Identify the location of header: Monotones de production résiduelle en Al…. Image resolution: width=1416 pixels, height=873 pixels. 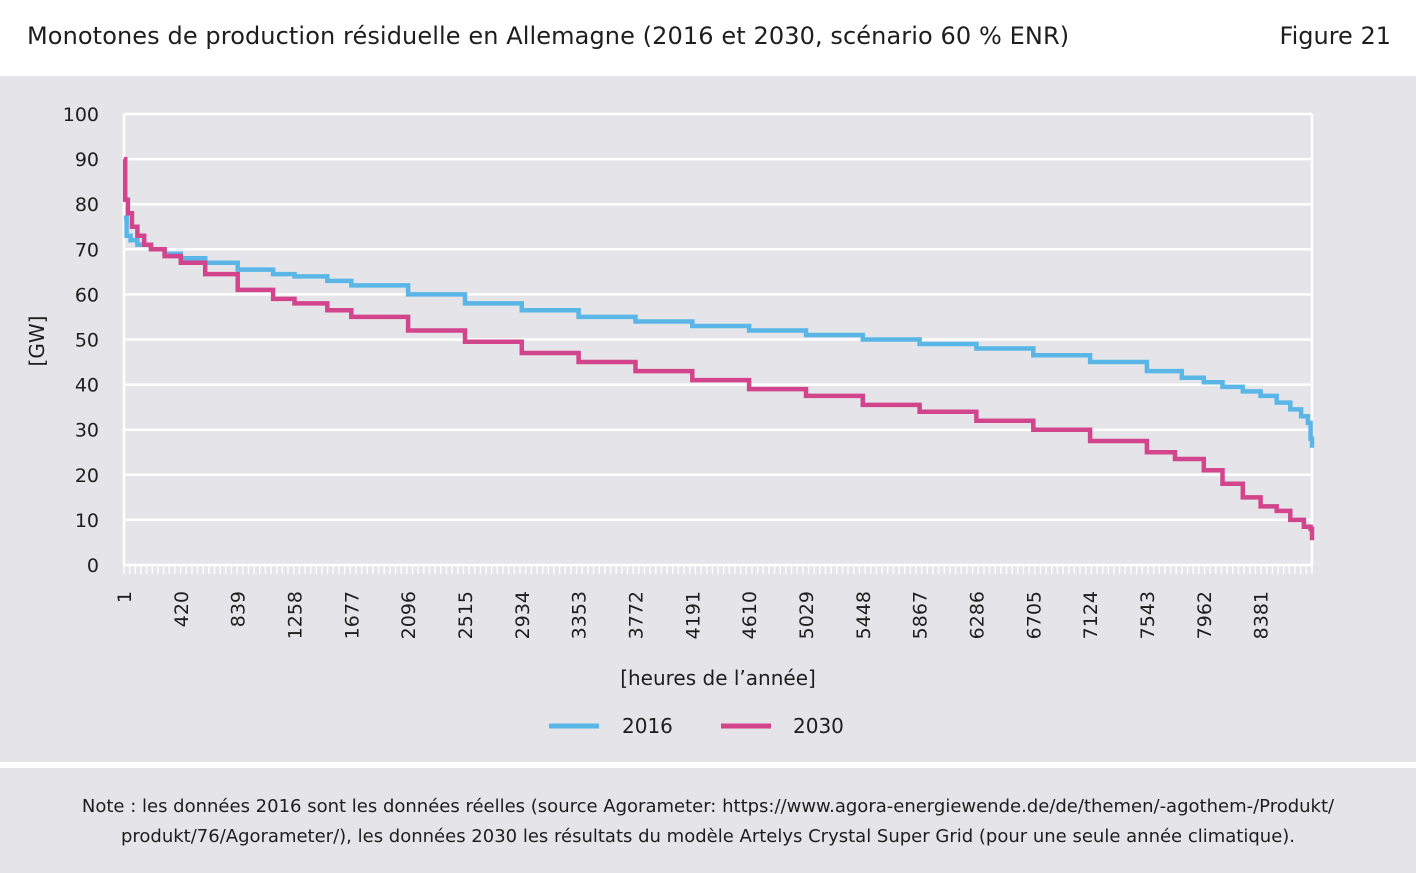
(708, 36).